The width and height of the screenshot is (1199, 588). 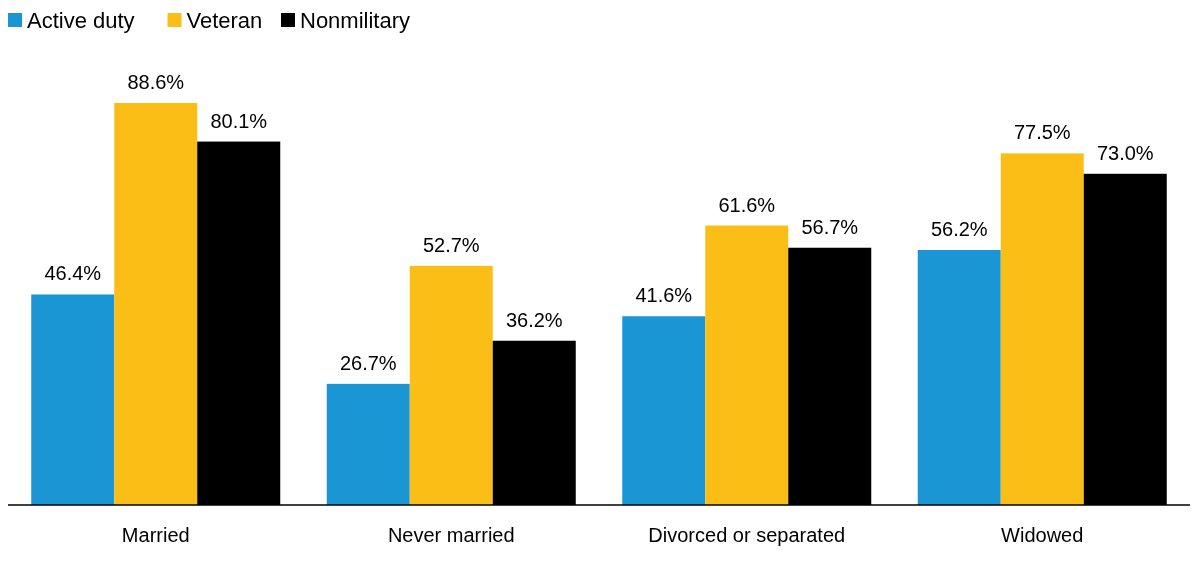 I want to click on data-label: 77.5%, so click(x=1042, y=132).